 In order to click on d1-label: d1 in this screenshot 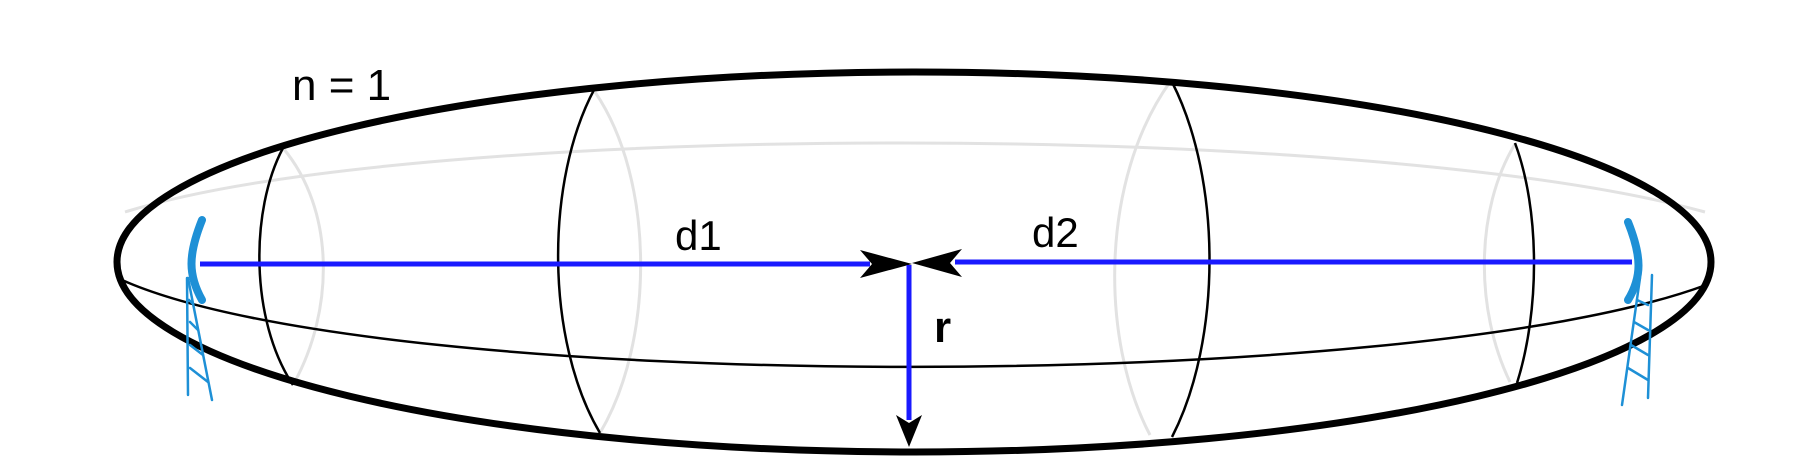, I will do `click(698, 235)`.